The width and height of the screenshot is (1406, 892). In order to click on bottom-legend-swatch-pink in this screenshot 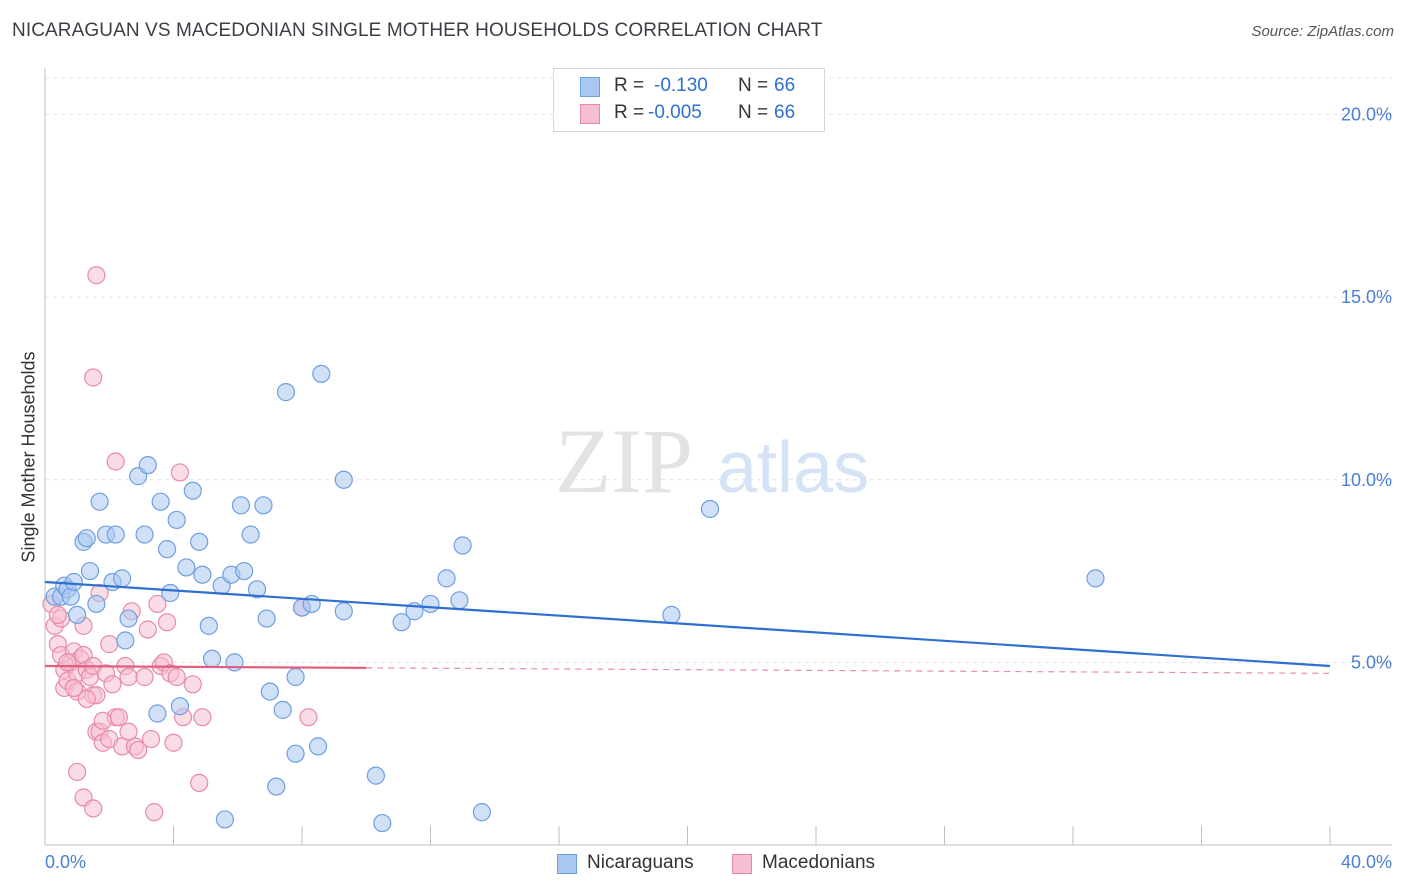, I will do `click(742, 864)`.